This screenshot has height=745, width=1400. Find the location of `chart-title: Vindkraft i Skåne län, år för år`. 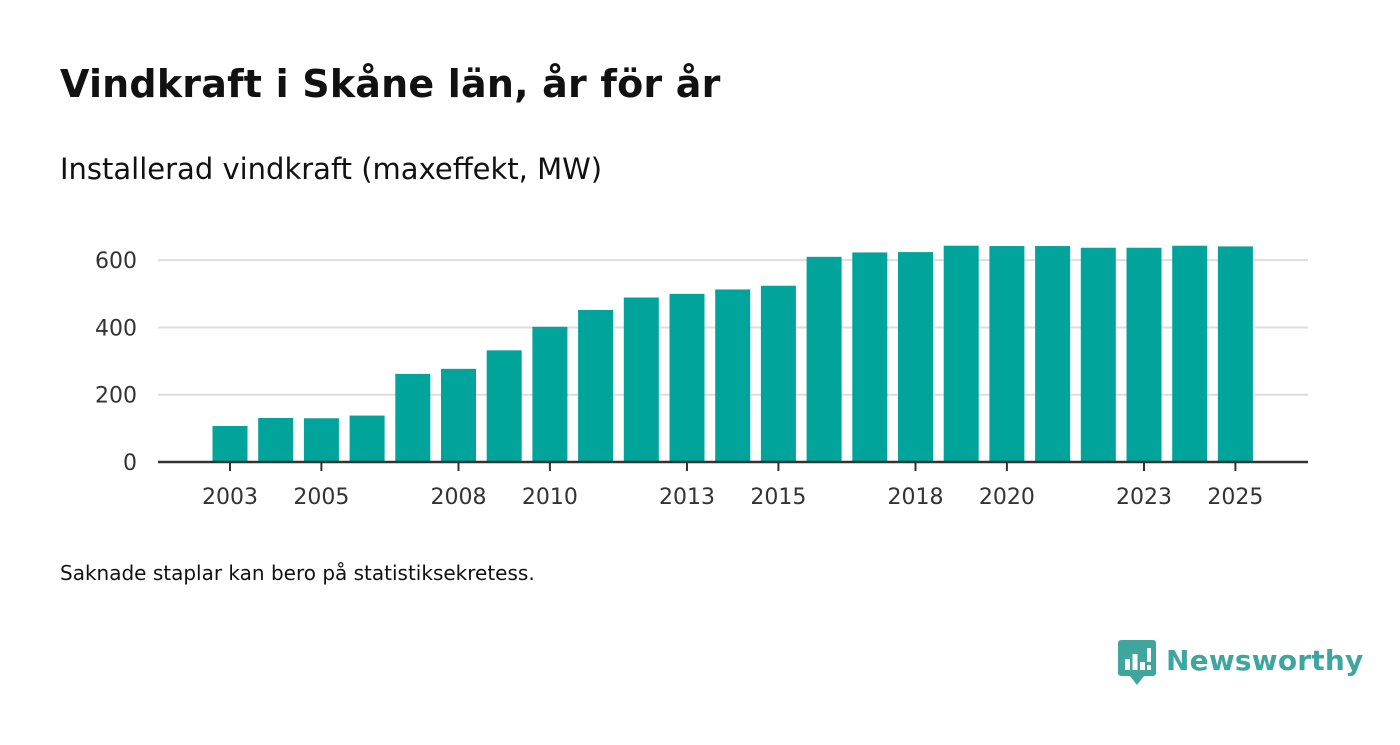

chart-title: Vindkraft i Skåne län, år för år is located at coordinates (390, 84).